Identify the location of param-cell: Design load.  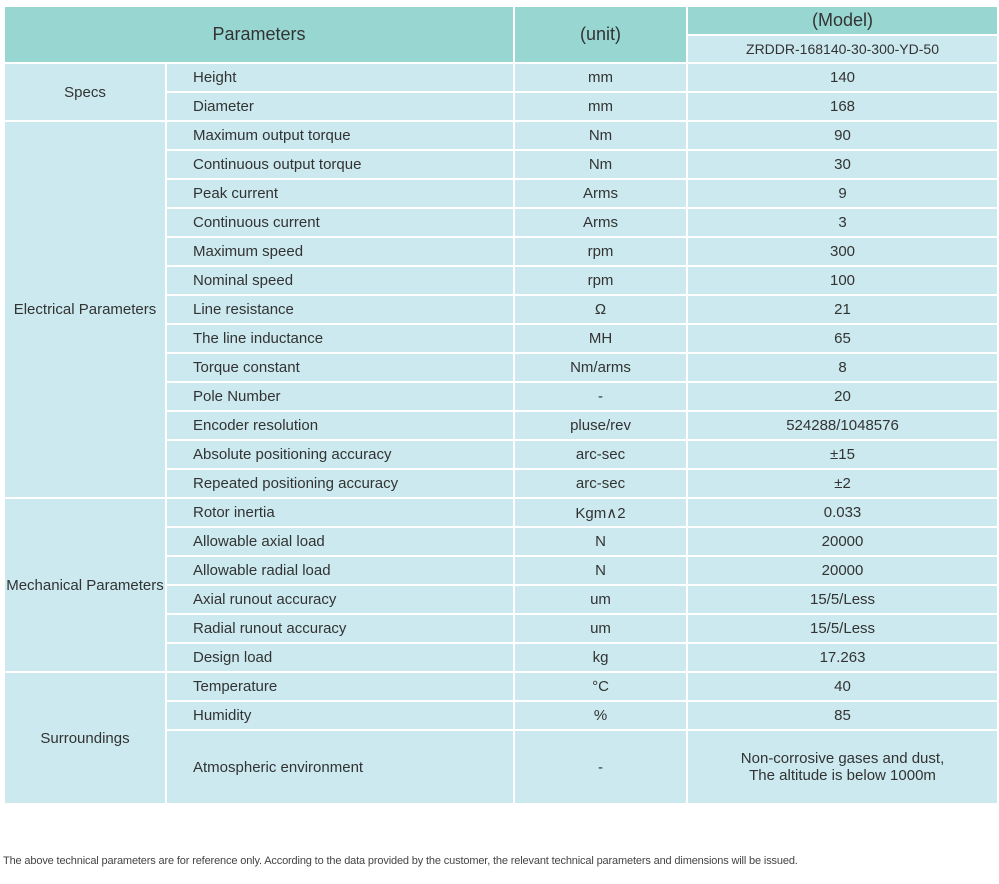
(340, 657).